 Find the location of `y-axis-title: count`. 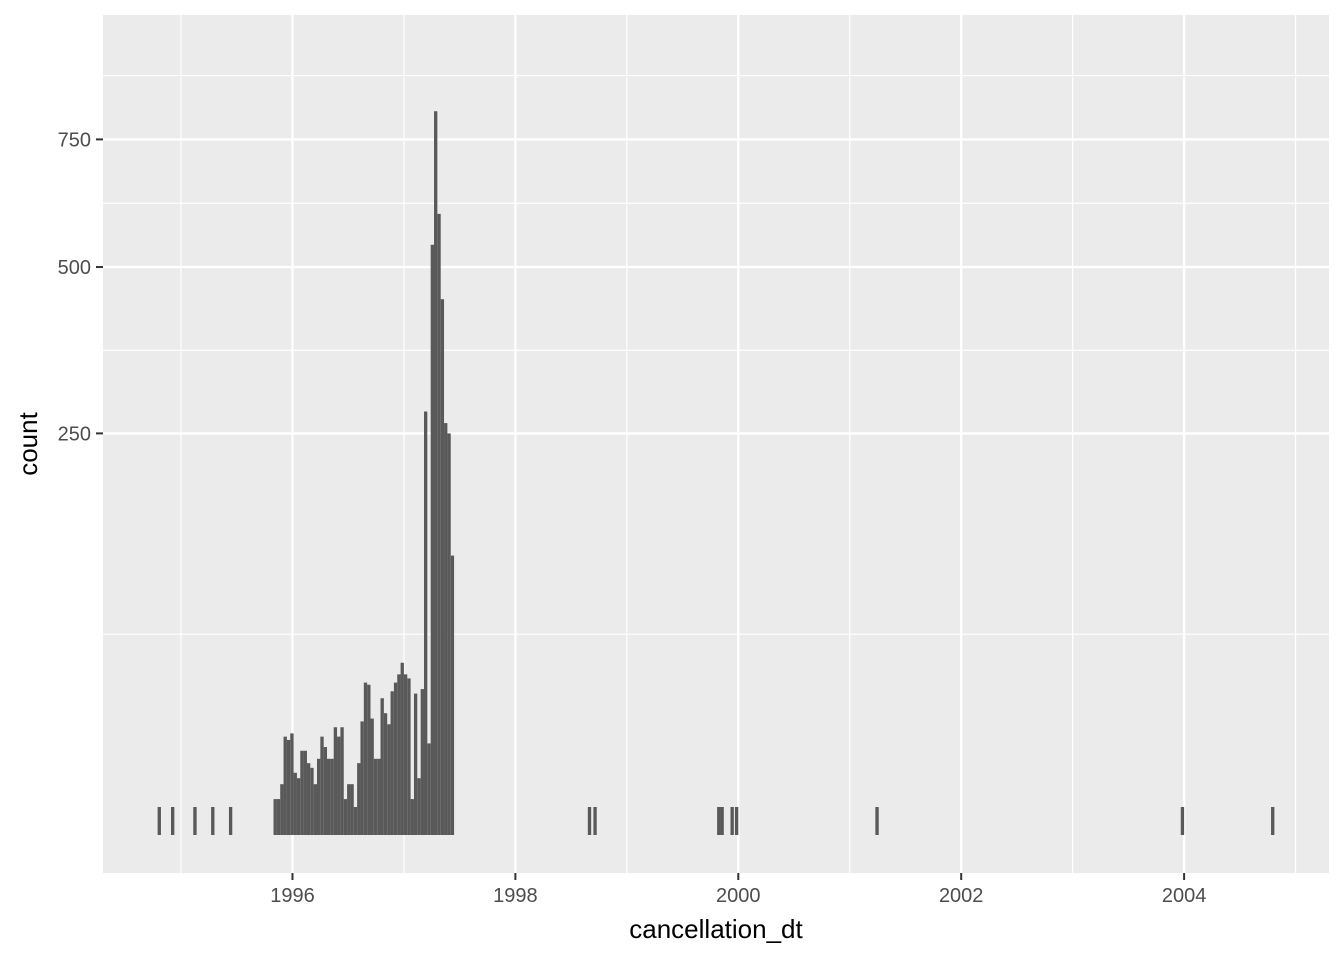

y-axis-title: count is located at coordinates (28, 443).